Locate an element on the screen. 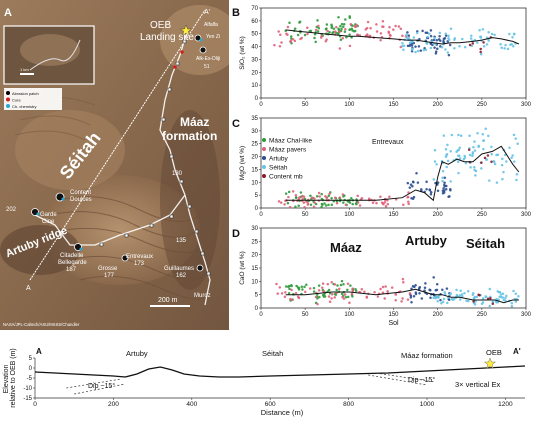 Image resolution: width=534 pixels, height=424 pixels. profile-ylabel-line2: relative to OEB (m) is located at coordinates (13, 378).